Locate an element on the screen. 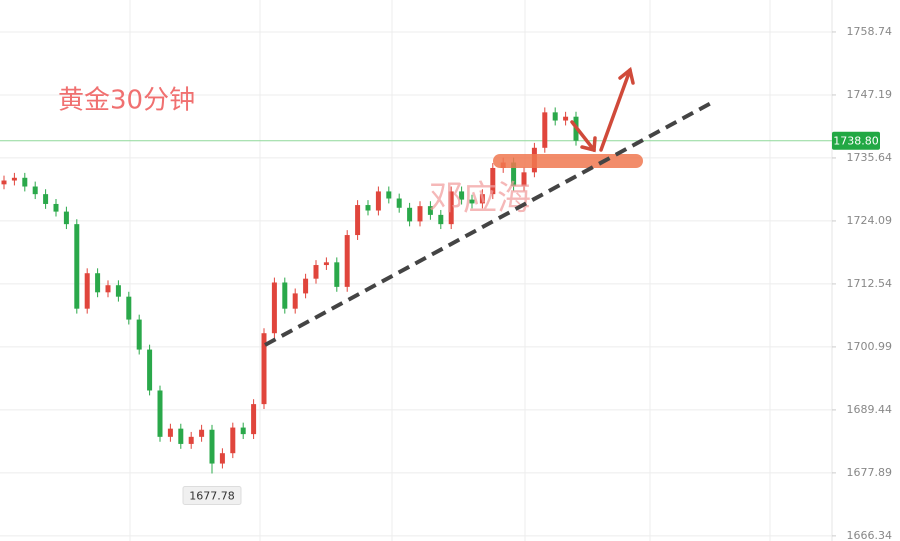 The height and width of the screenshot is (541, 900). last-price-label: 1738.80 is located at coordinates (856, 141).